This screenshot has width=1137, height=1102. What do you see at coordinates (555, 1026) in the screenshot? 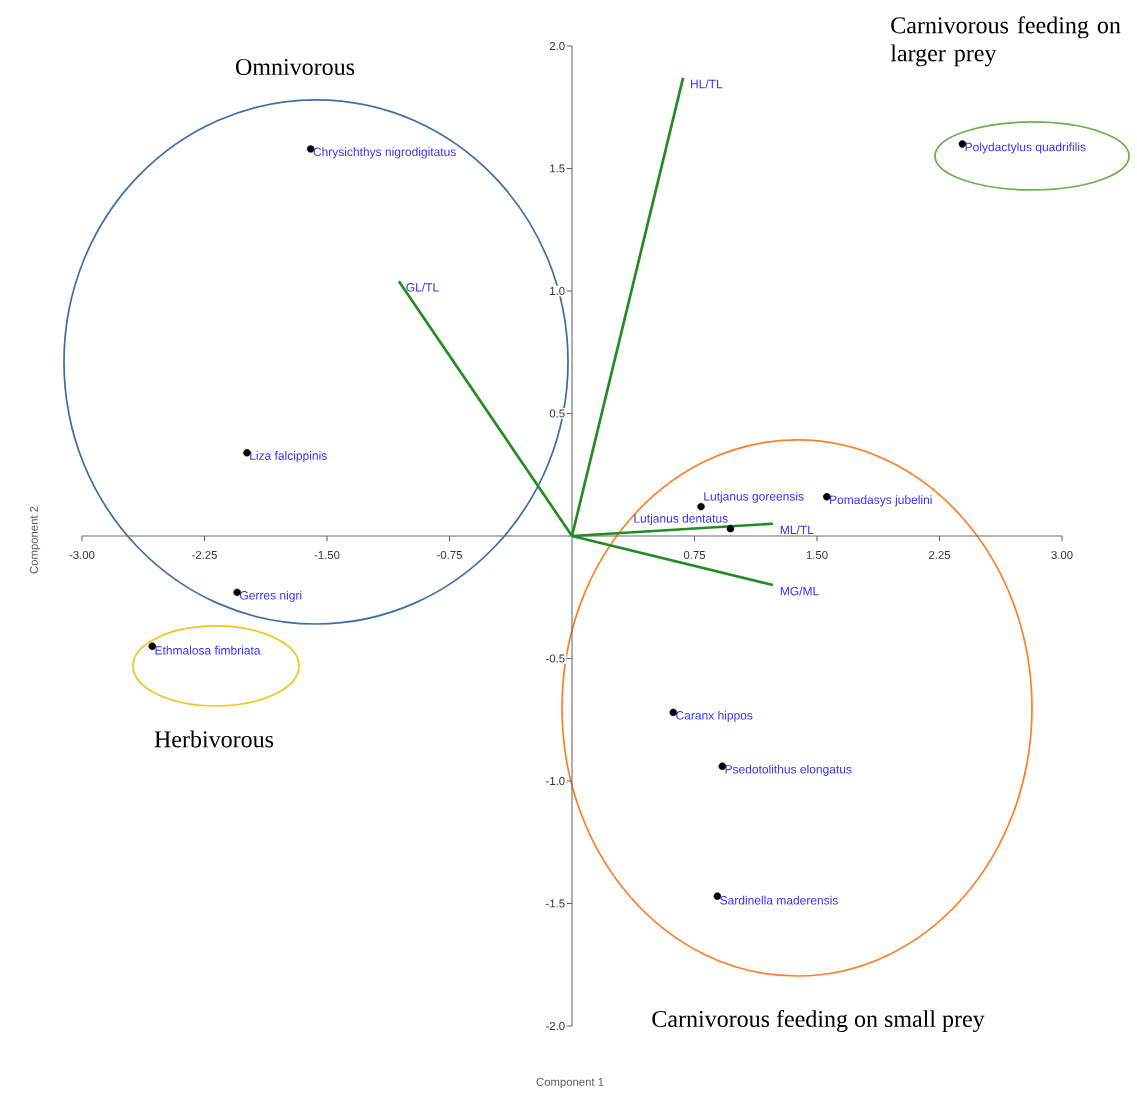
I see `y-tick-label: -2.0` at bounding box center [555, 1026].